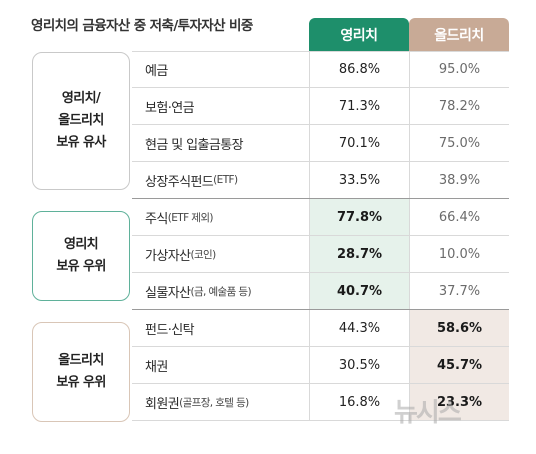  I want to click on group-young-dominant-label: 영리치 보유 우위, so click(81, 256).